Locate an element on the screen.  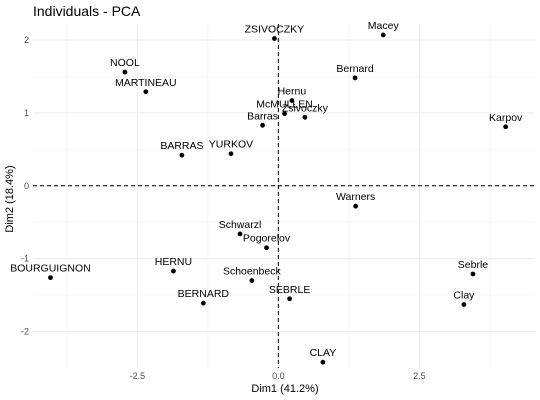
point-label: McMULLEN is located at coordinates (284, 105).